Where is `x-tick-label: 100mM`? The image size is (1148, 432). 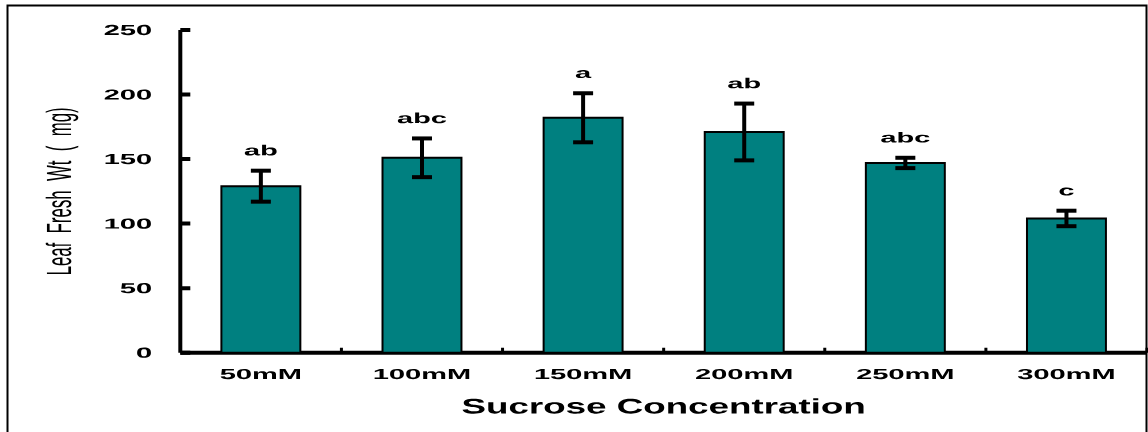 x-tick-label: 100mM is located at coordinates (422, 374).